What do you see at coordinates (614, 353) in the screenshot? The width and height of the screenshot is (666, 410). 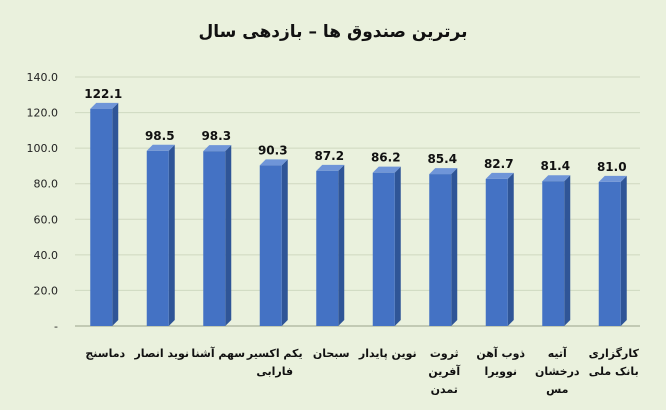 I see `category-label: کارگزاری` at bounding box center [614, 353].